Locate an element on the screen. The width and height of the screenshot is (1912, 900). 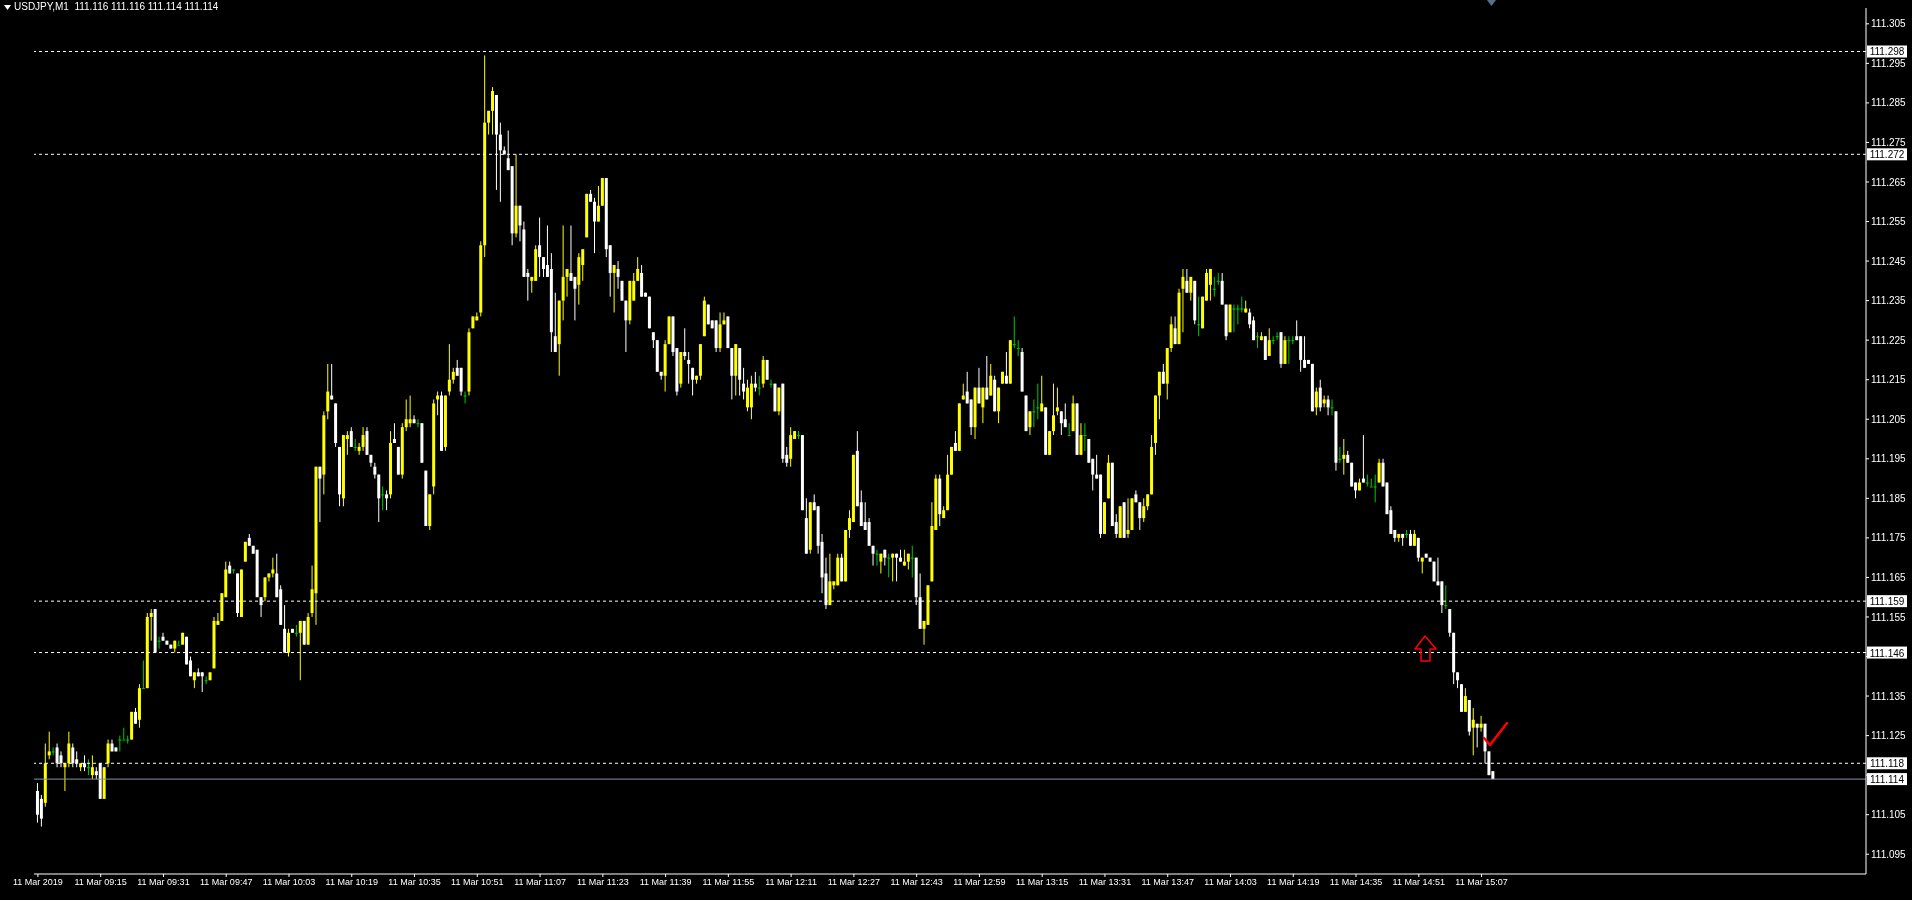
x-tick-label: 11 Mar 10:19 is located at coordinates (351, 882).